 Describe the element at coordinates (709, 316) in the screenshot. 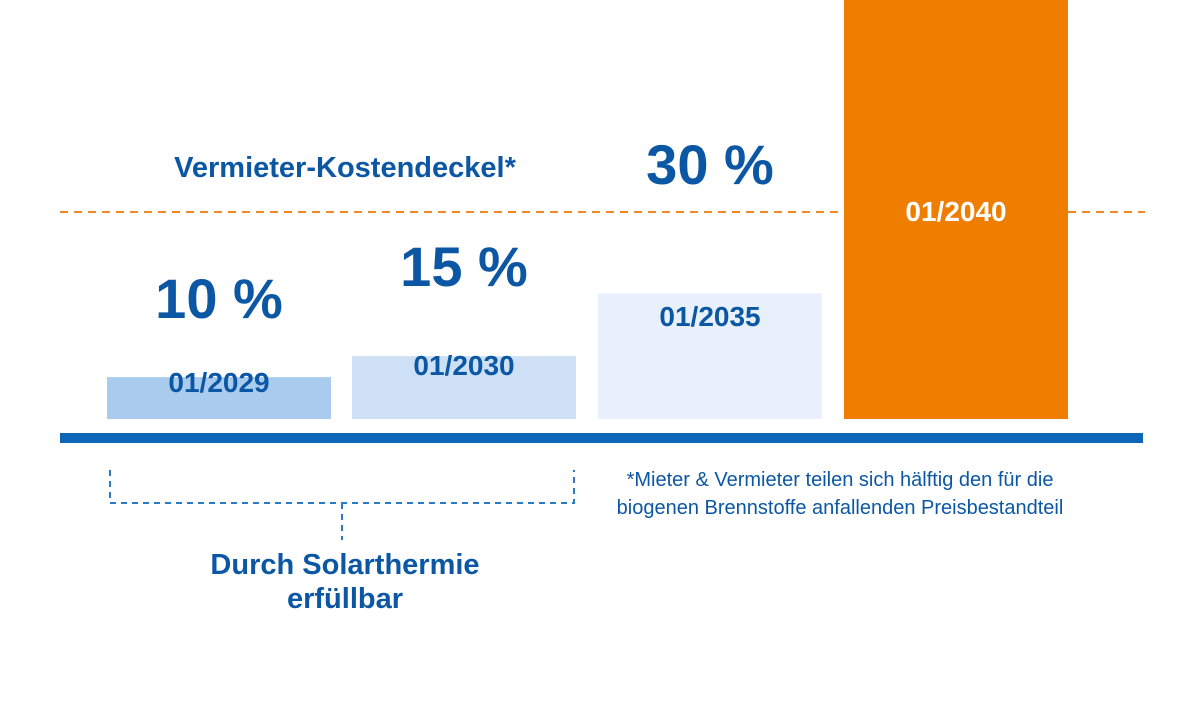

I see `category-label: 01/2035` at that location.